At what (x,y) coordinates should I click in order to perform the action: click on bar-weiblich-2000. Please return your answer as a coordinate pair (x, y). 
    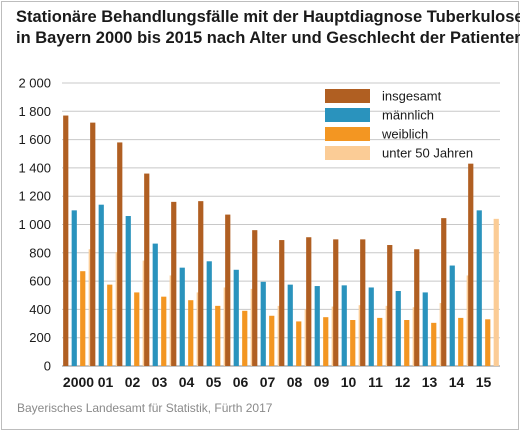
    Looking at the image, I should click on (83, 318).